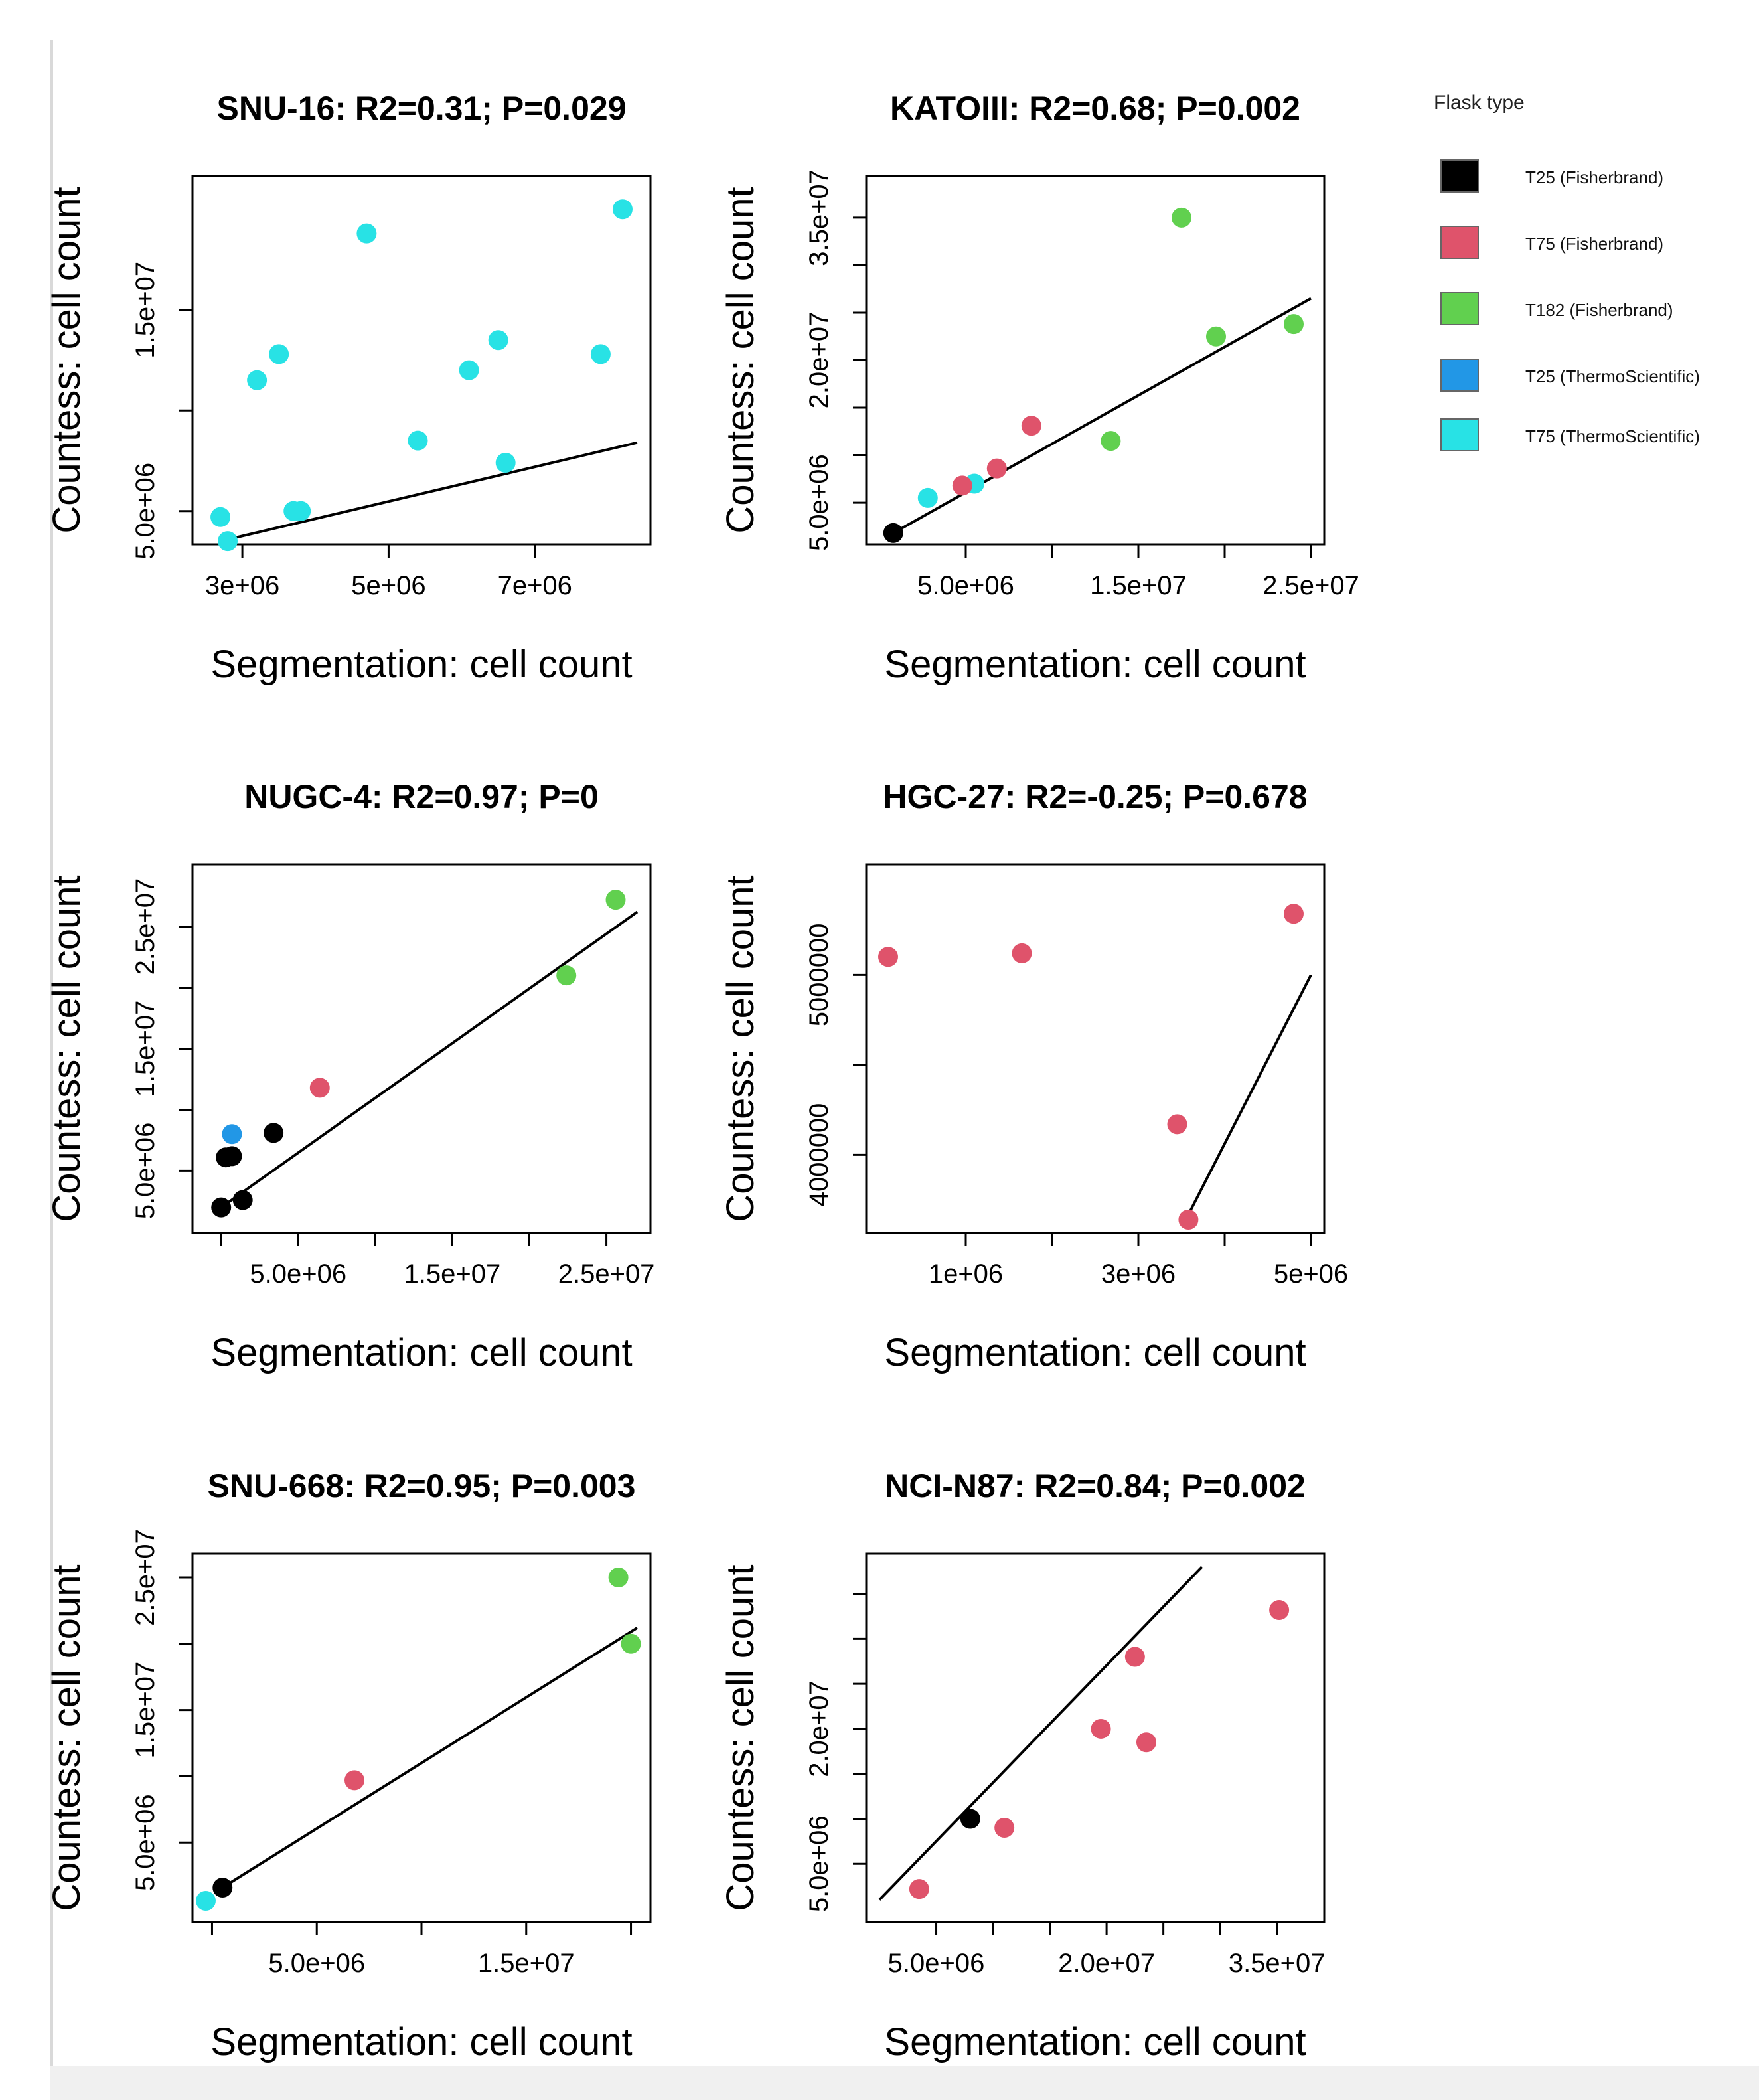 This screenshot has width=1759, height=2100. Describe the element at coordinates (1600, 312) in the screenshot. I see `legend-item: T182 (Fisherbrand)` at that location.